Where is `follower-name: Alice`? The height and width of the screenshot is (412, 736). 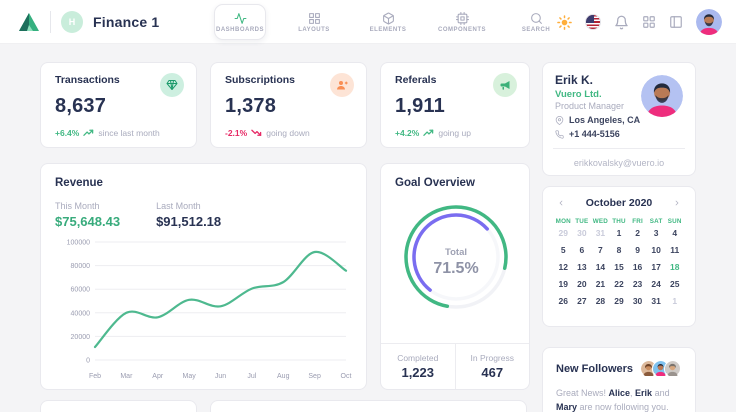 follower-name: Alice is located at coordinates (619, 393).